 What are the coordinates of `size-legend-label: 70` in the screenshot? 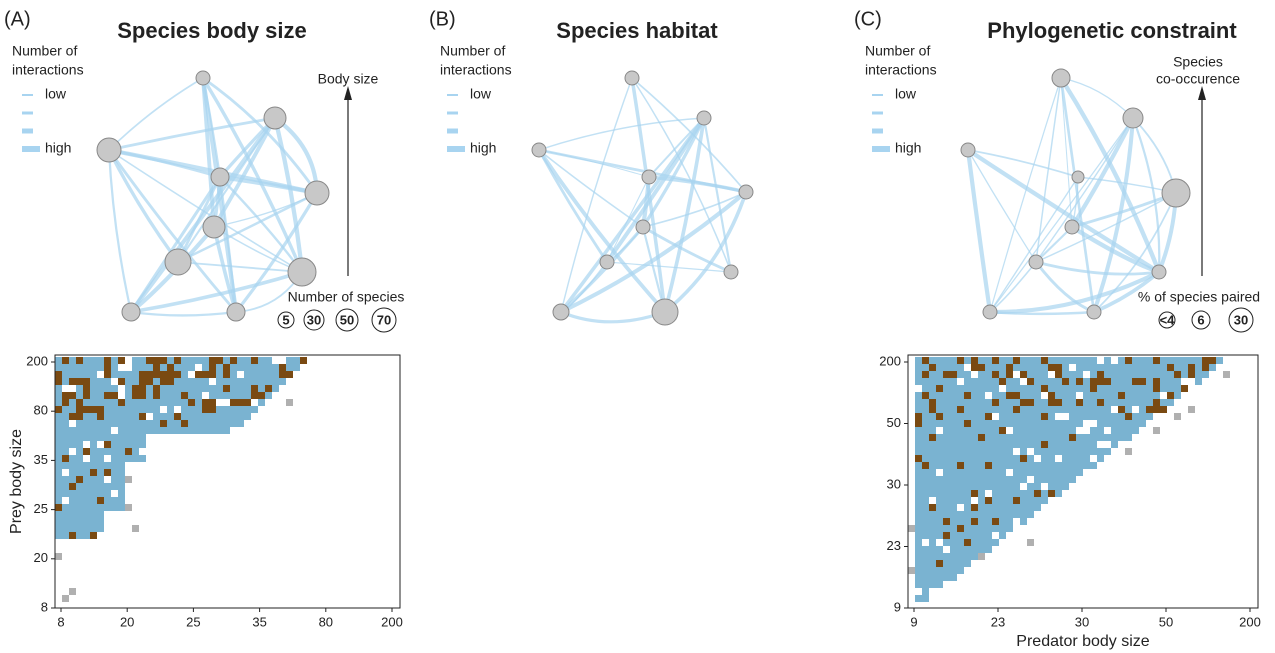 It's located at (384, 319).